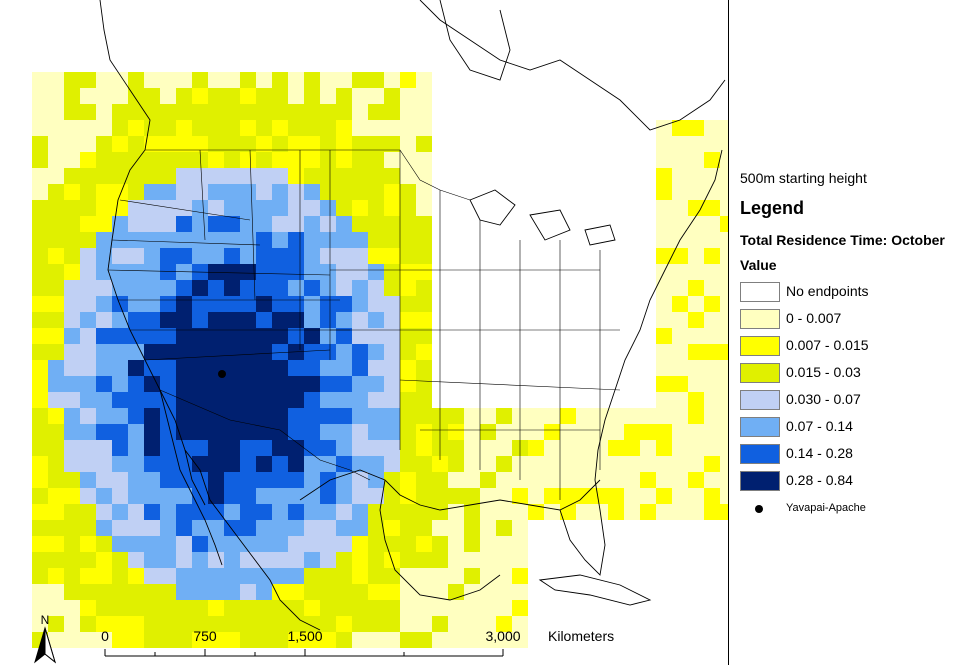 The image size is (977, 666). What do you see at coordinates (827, 291) in the screenshot?
I see `legend-class-label: No endpoints` at bounding box center [827, 291].